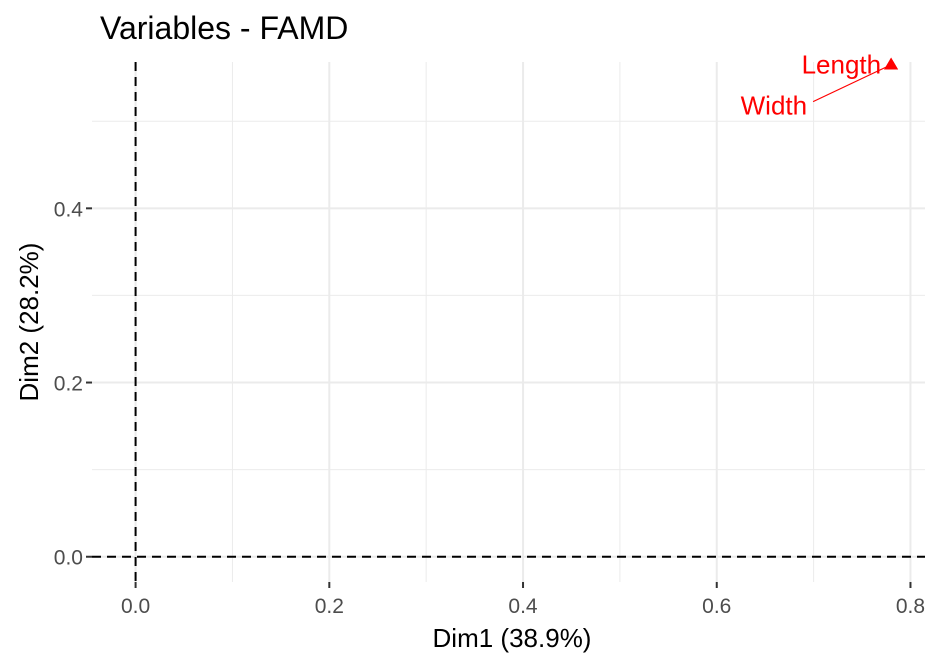 The width and height of the screenshot is (939, 670). I want to click on x-tick-label: 0.4, so click(523, 606).